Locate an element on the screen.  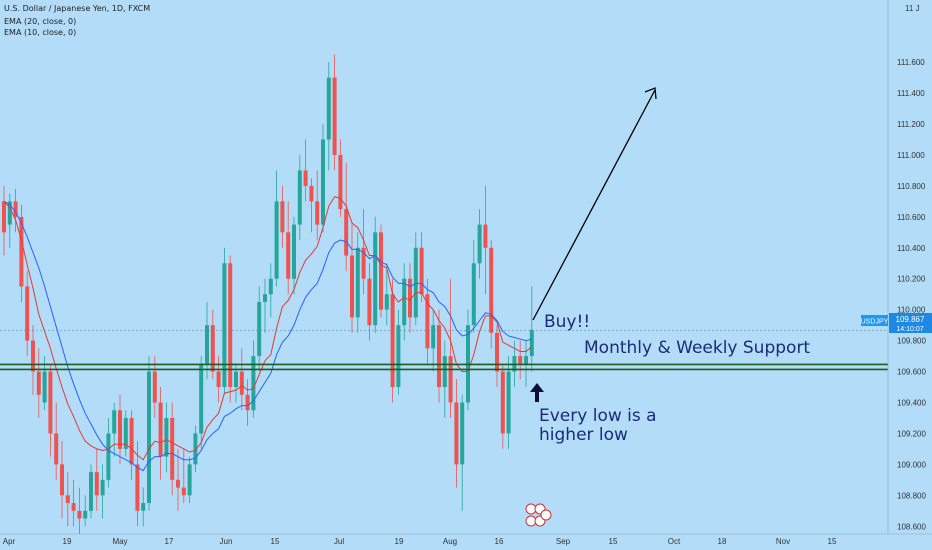
price-tick-label: 109.400 is located at coordinates (911, 403).